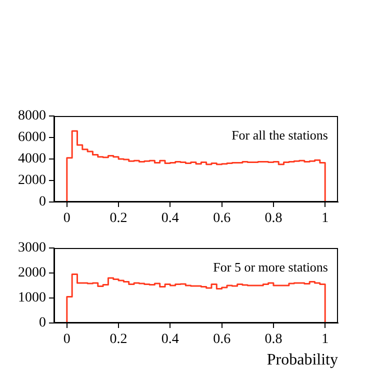  I want to click on annotation: For all the stations, so click(280, 134).